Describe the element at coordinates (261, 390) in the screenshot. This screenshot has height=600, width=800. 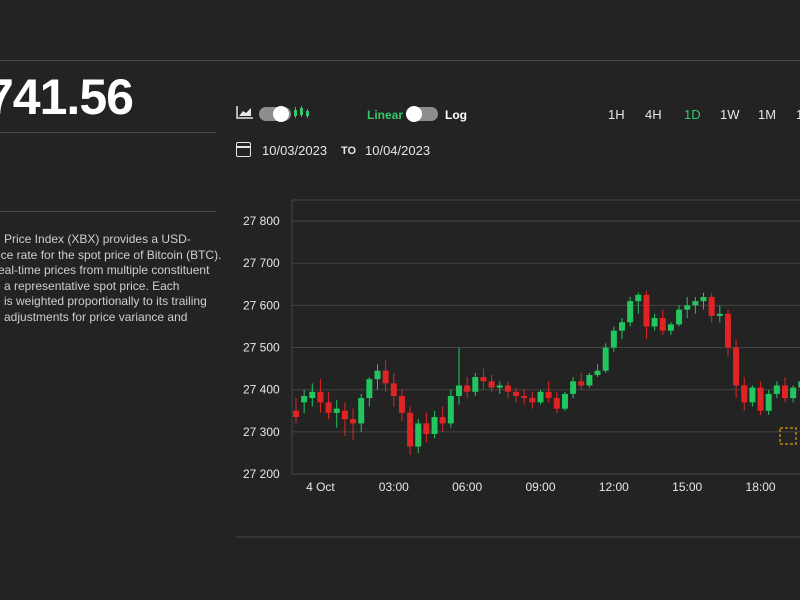
I see `y-tick-label: 27 400` at that location.